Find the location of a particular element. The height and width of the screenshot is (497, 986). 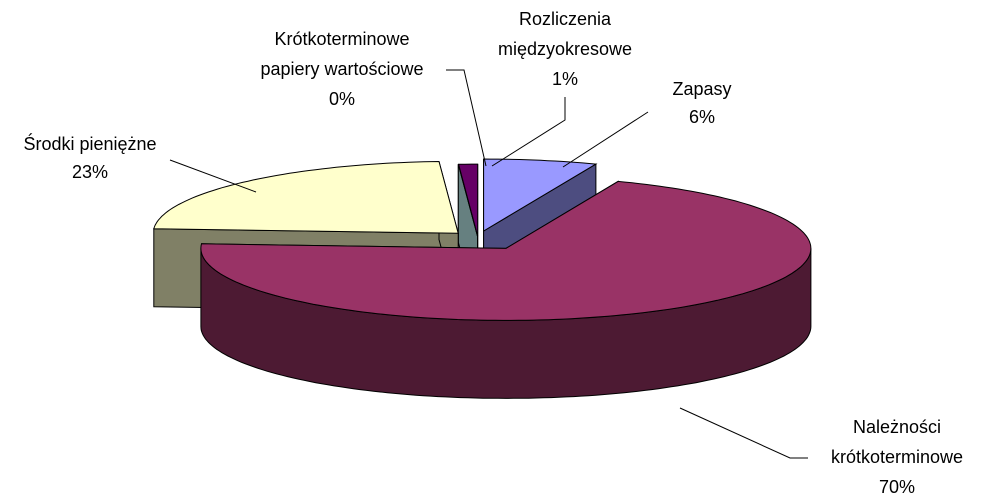

value-label: 1% is located at coordinates (565, 79).